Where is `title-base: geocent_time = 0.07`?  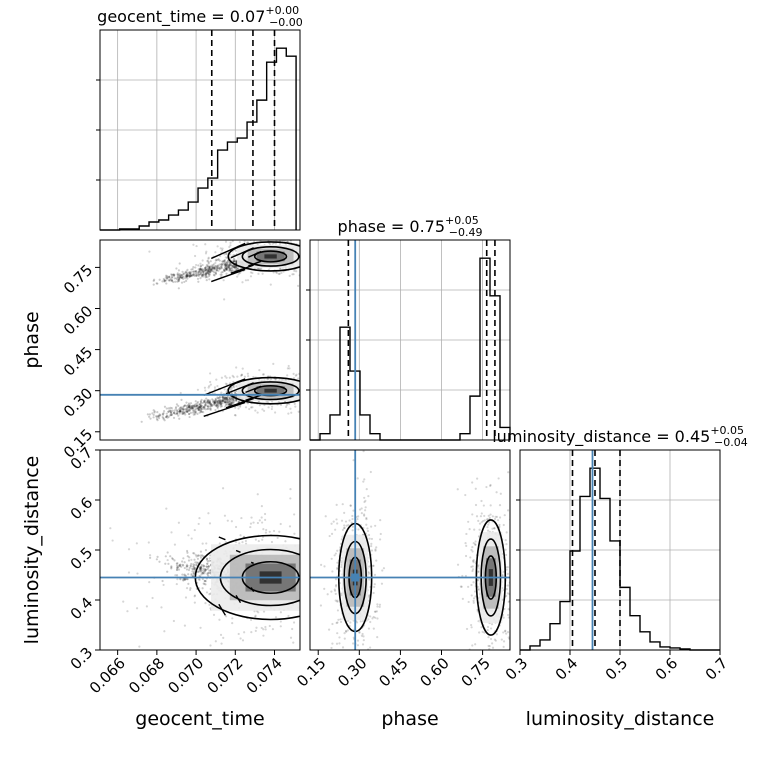 title-base: geocent_time = 0.07 is located at coordinates (181, 17).